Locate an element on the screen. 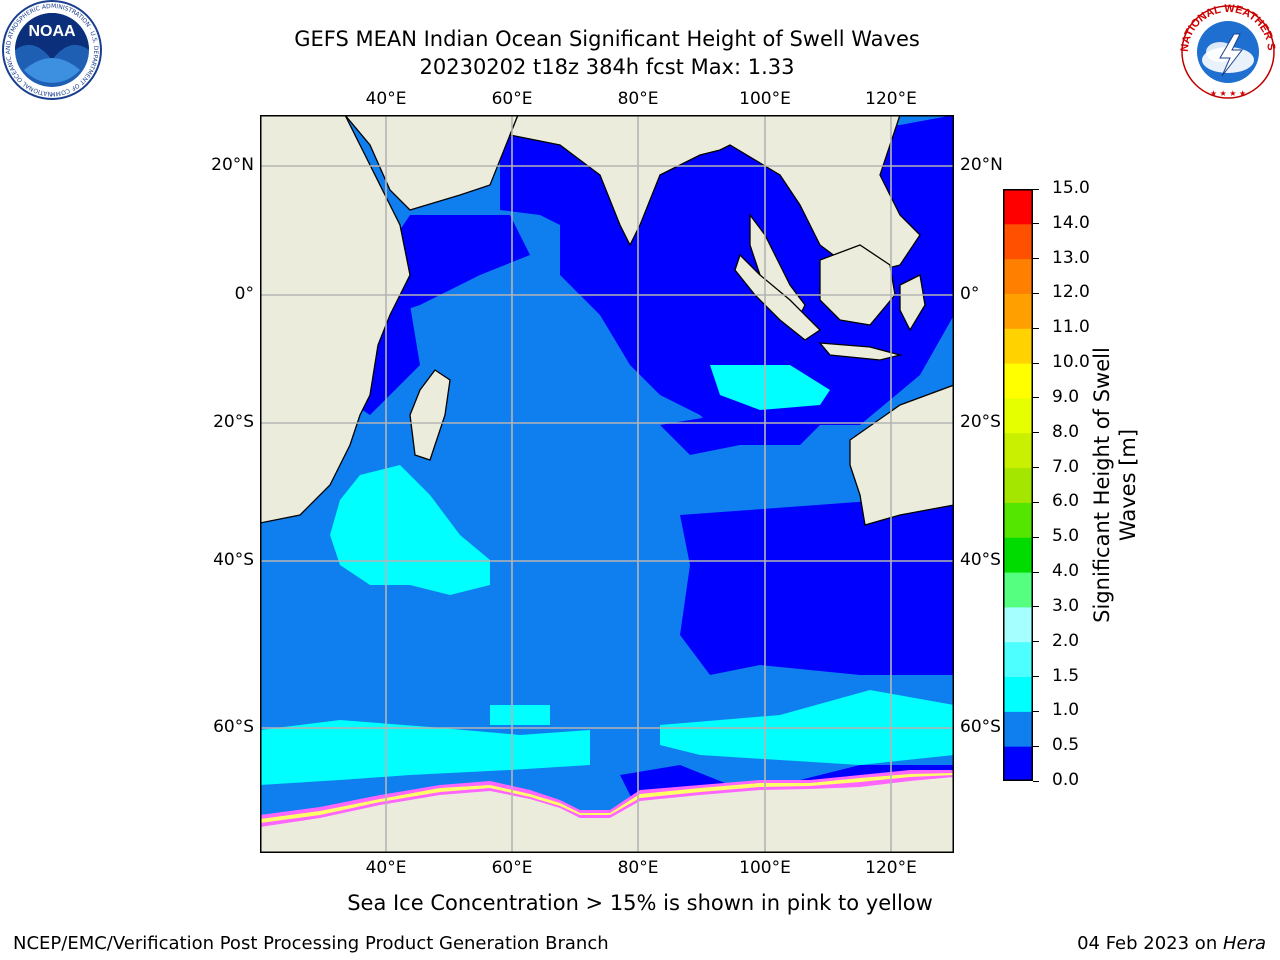 The width and height of the screenshot is (1280, 960). colorbar-tick-label: 0.0 is located at coordinates (1066, 780).